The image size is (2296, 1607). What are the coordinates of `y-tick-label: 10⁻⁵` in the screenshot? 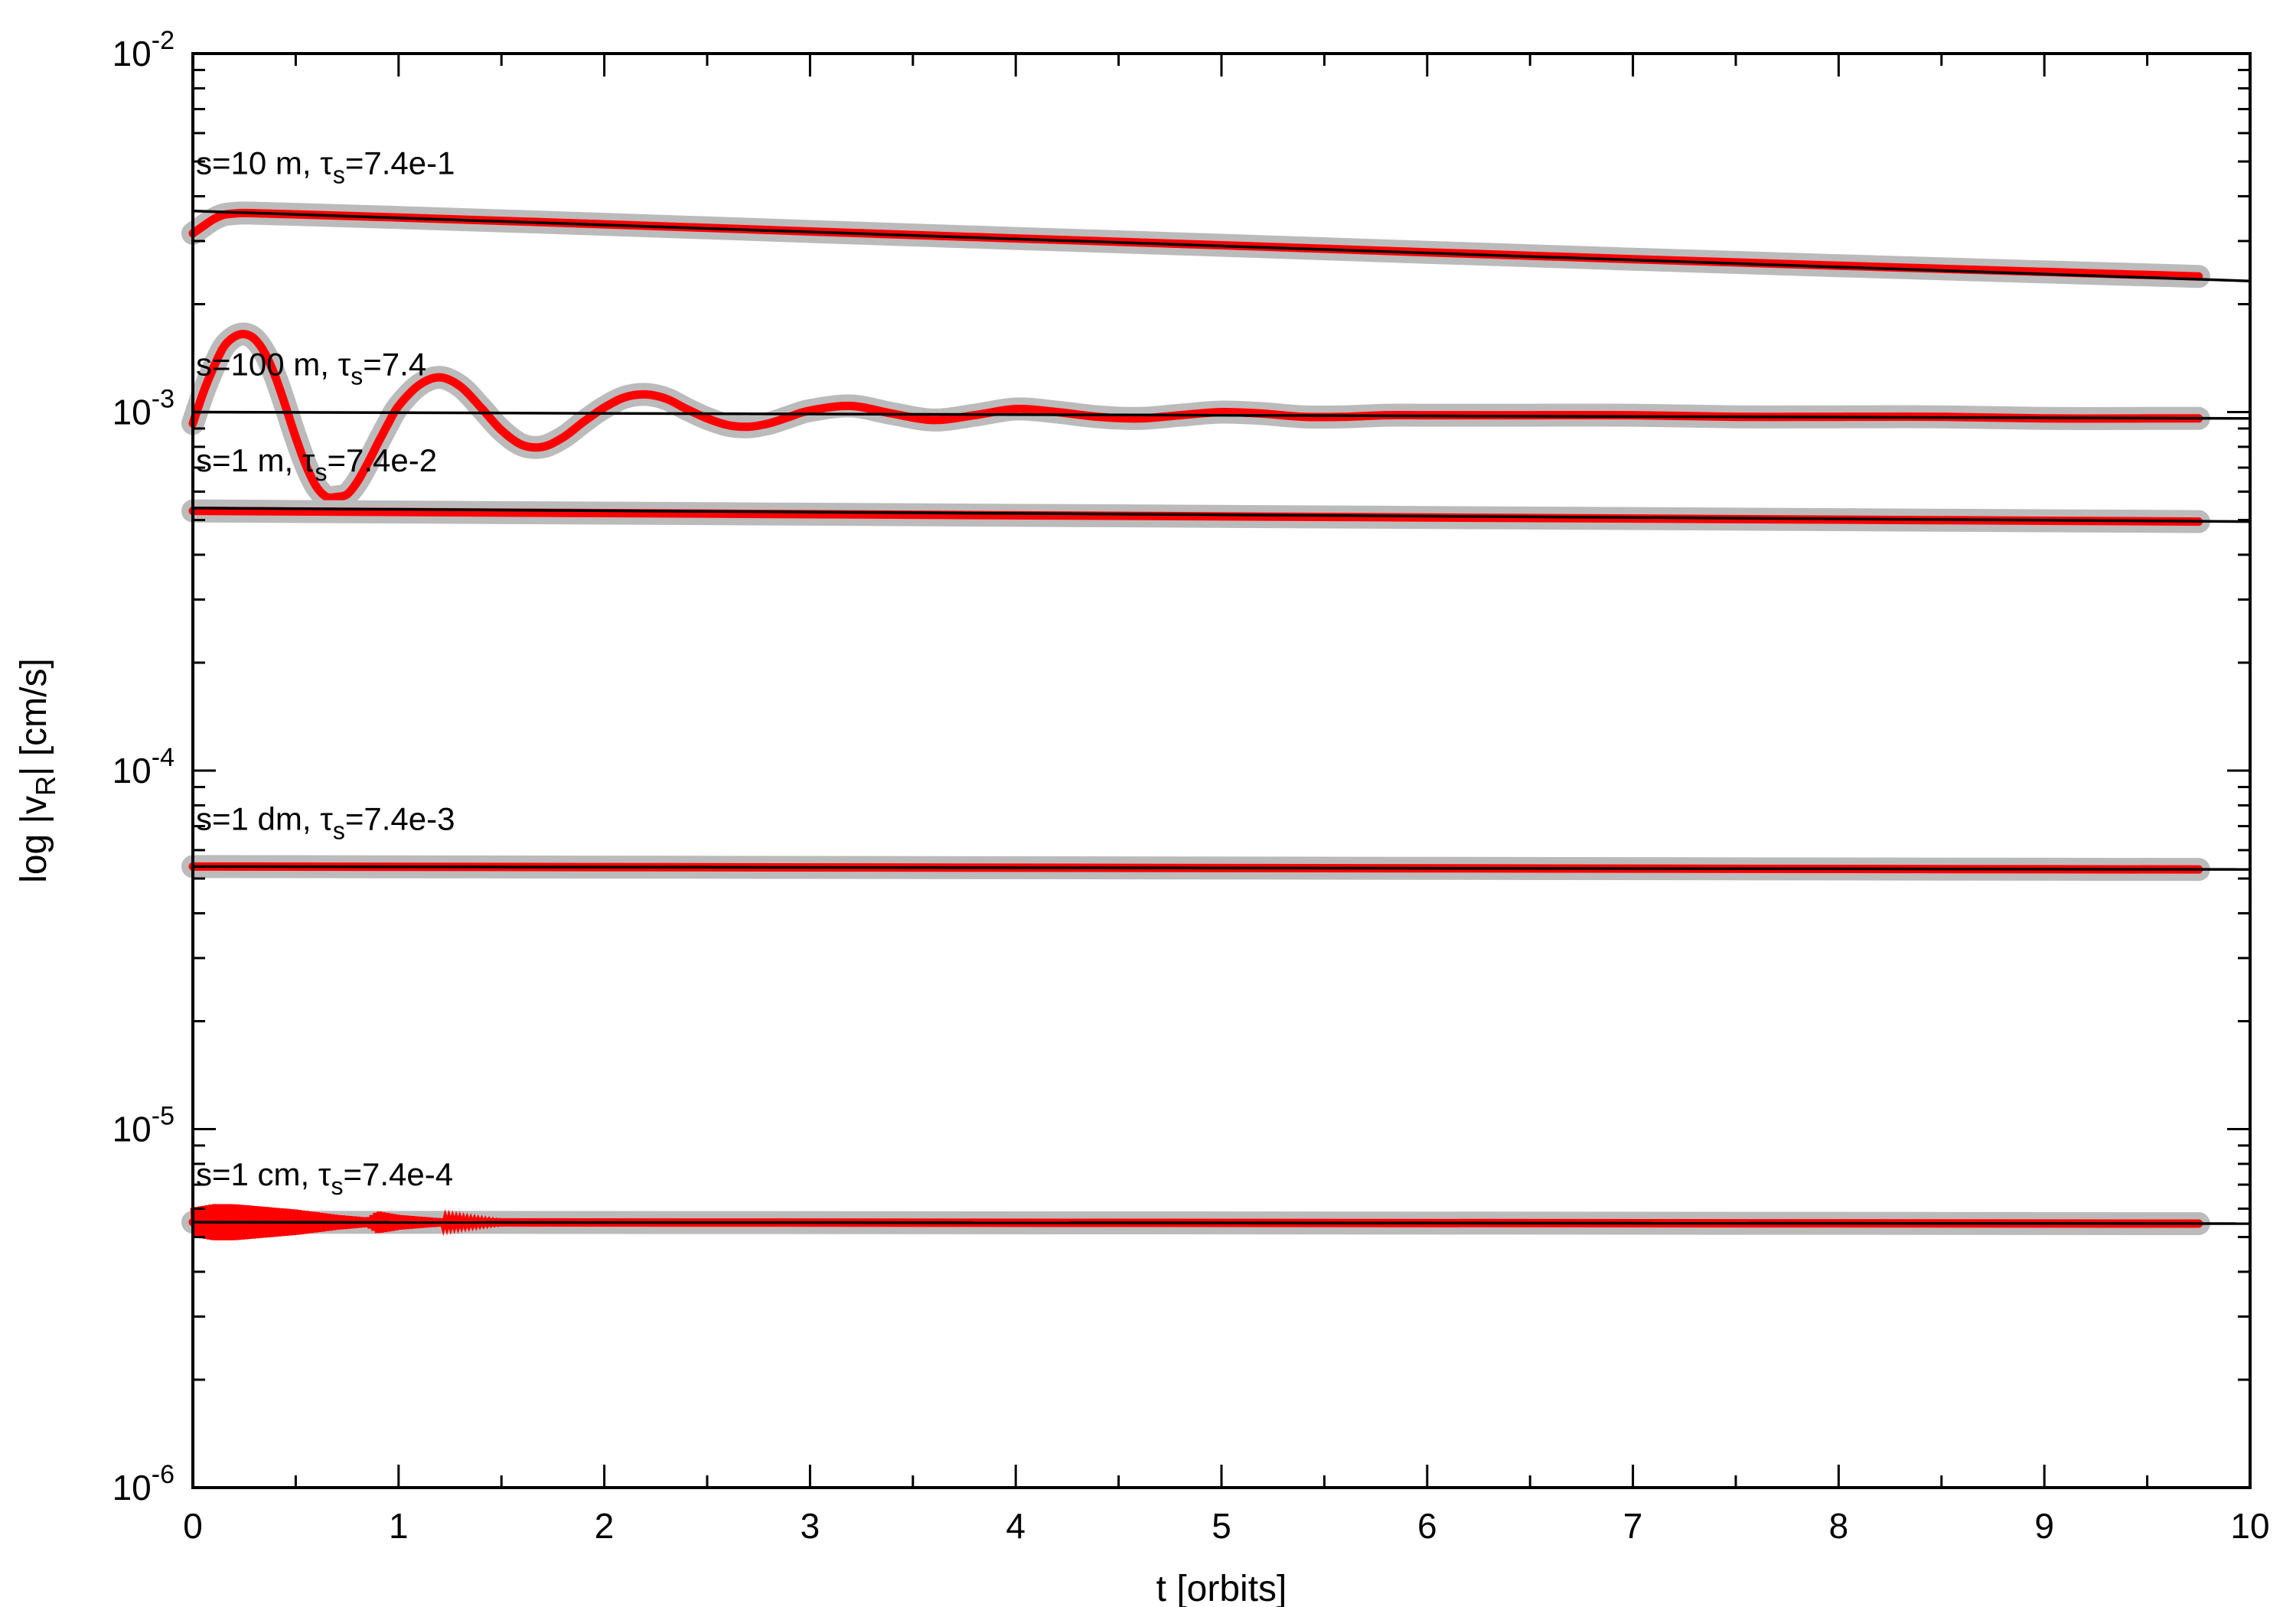 It's located at (143, 1126).